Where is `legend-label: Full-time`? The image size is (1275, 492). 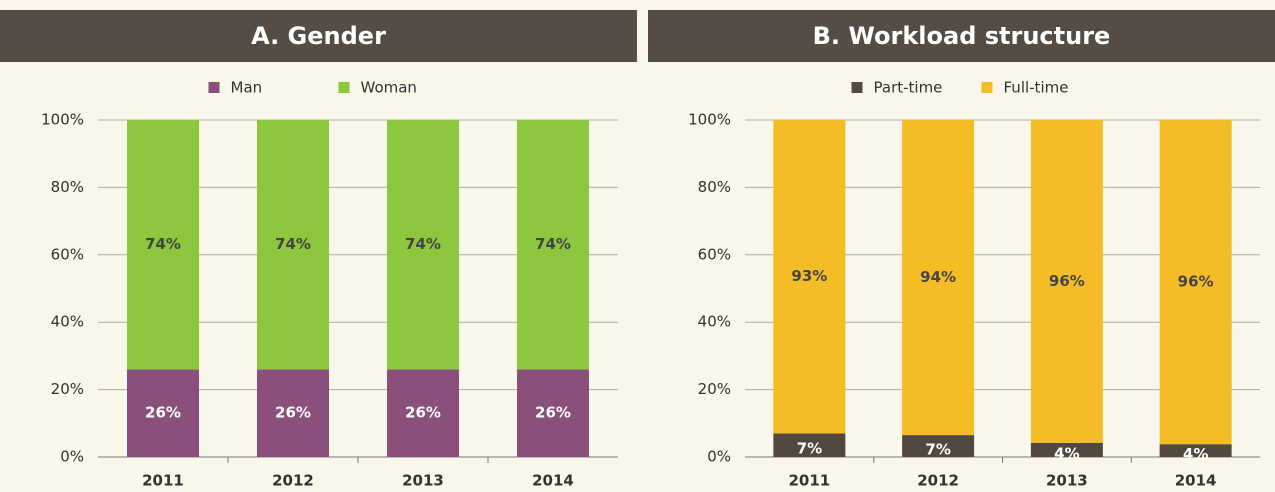
legend-label: Full-time is located at coordinates (1036, 88).